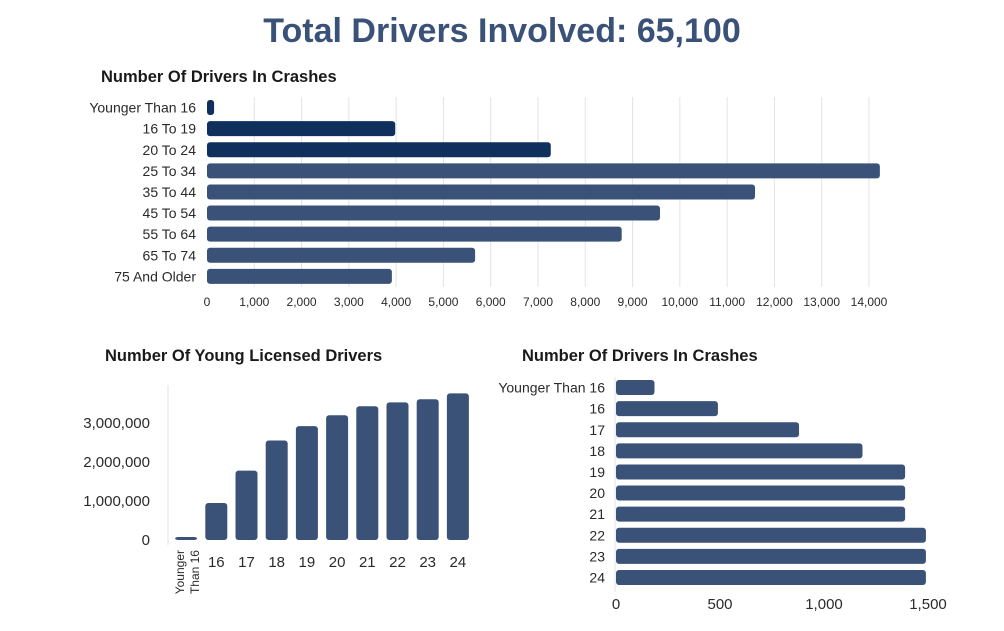 This screenshot has height=631, width=1004. What do you see at coordinates (928, 604) in the screenshot?
I see `x-tick-label: 1,500` at bounding box center [928, 604].